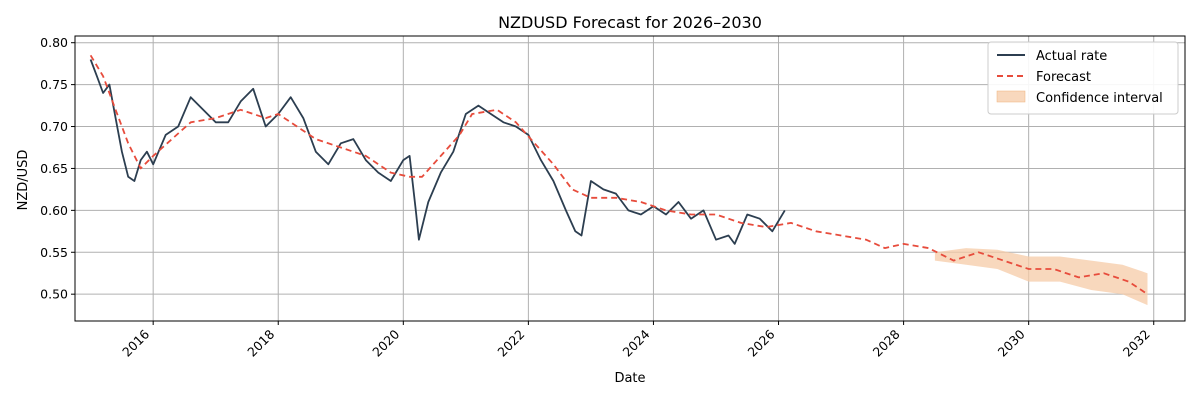 This screenshot has width=1200, height=400. I want to click on y-tick-label: 0.60, so click(54, 210).